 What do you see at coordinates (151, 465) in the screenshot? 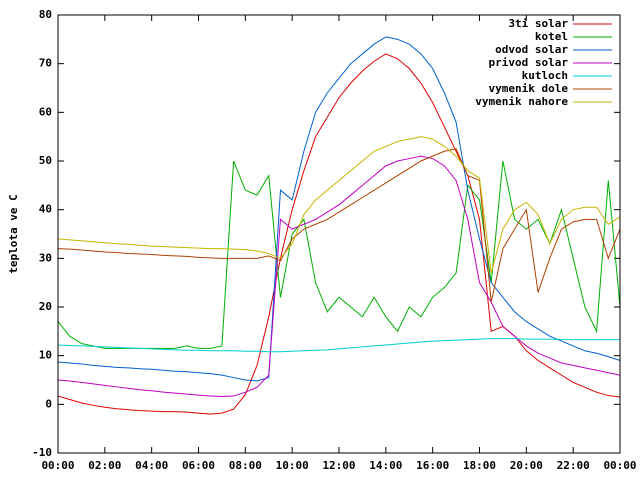
I see `x-tick-label: 04:00` at bounding box center [151, 465].